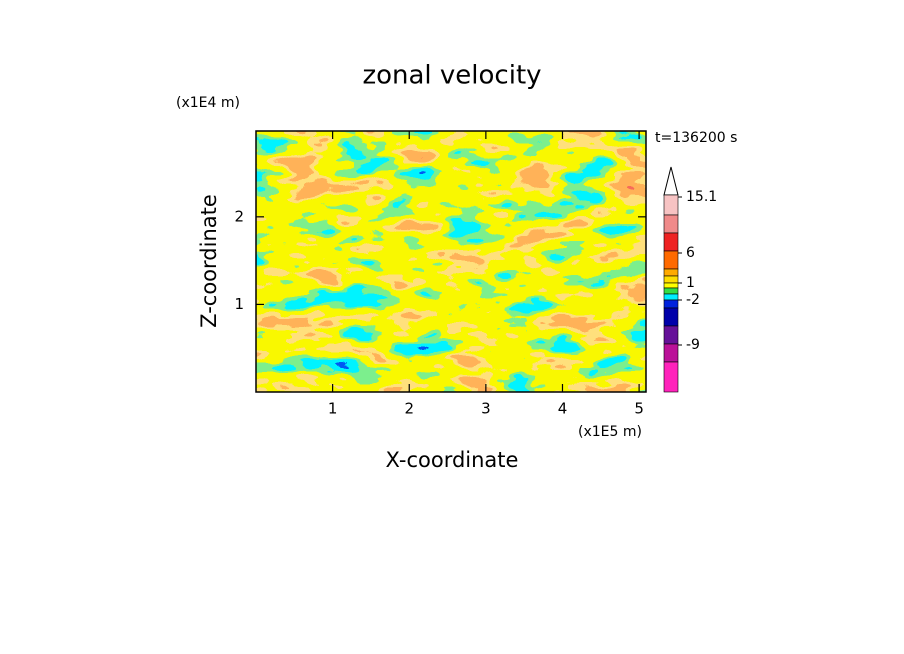 The width and height of the screenshot is (904, 654). Describe the element at coordinates (239, 304) in the screenshot. I see `y-tick-label: 1` at that location.